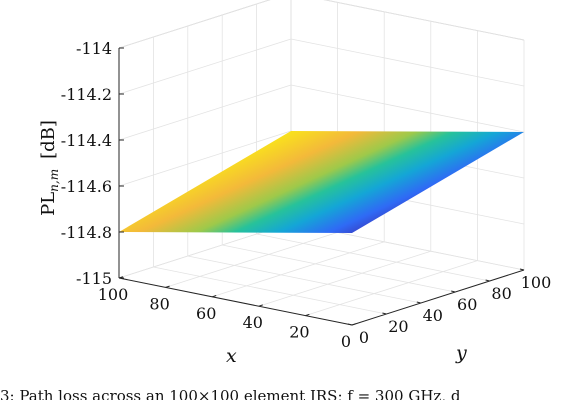 The image size is (568, 400). I want to click on z-tick-label: -115, so click(94, 278).